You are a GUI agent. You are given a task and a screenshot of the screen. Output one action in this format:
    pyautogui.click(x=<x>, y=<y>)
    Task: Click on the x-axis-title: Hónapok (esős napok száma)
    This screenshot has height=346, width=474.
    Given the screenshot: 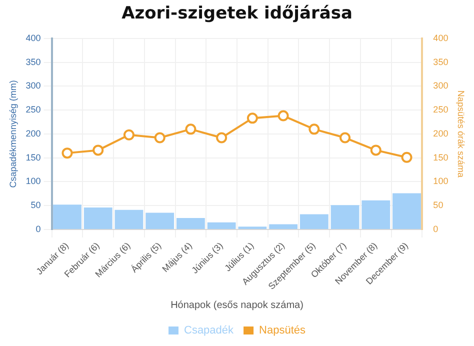 What is the action you would take?
    pyautogui.click(x=237, y=305)
    